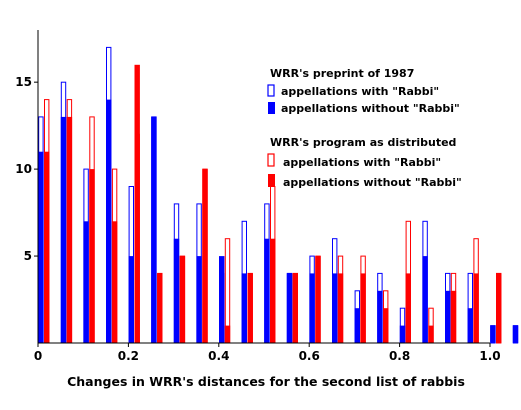 Image resolution: width=521 pixels, height=410 pixels. I want to click on x-tick-label: 1.0, so click(489, 356).